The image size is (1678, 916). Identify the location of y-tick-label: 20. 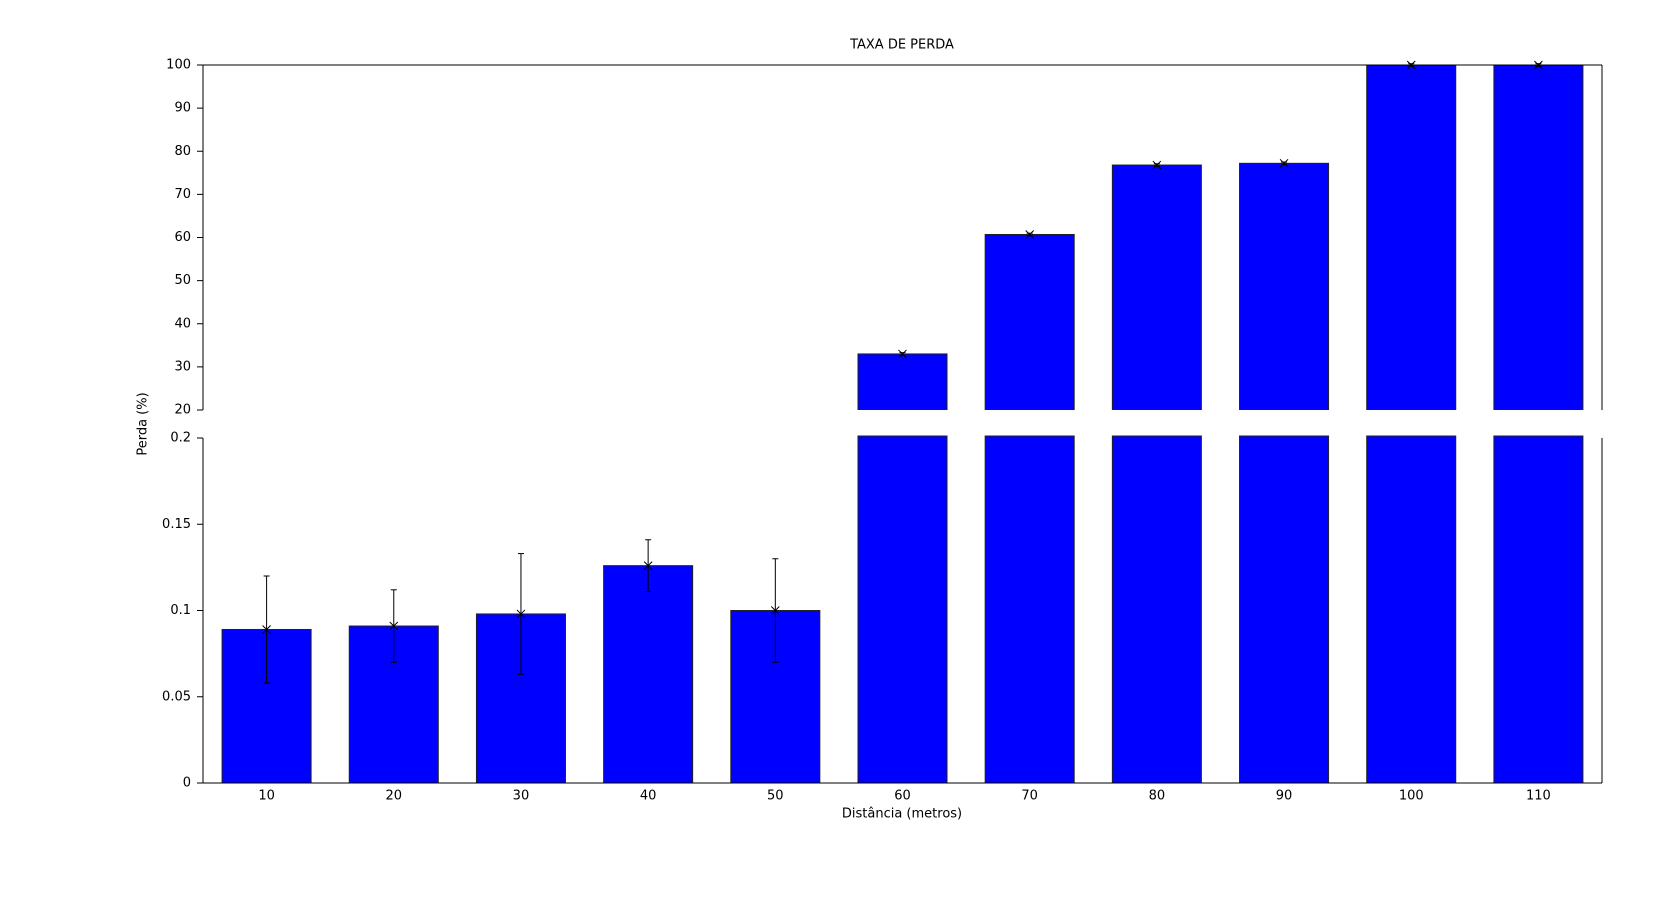
(182, 410).